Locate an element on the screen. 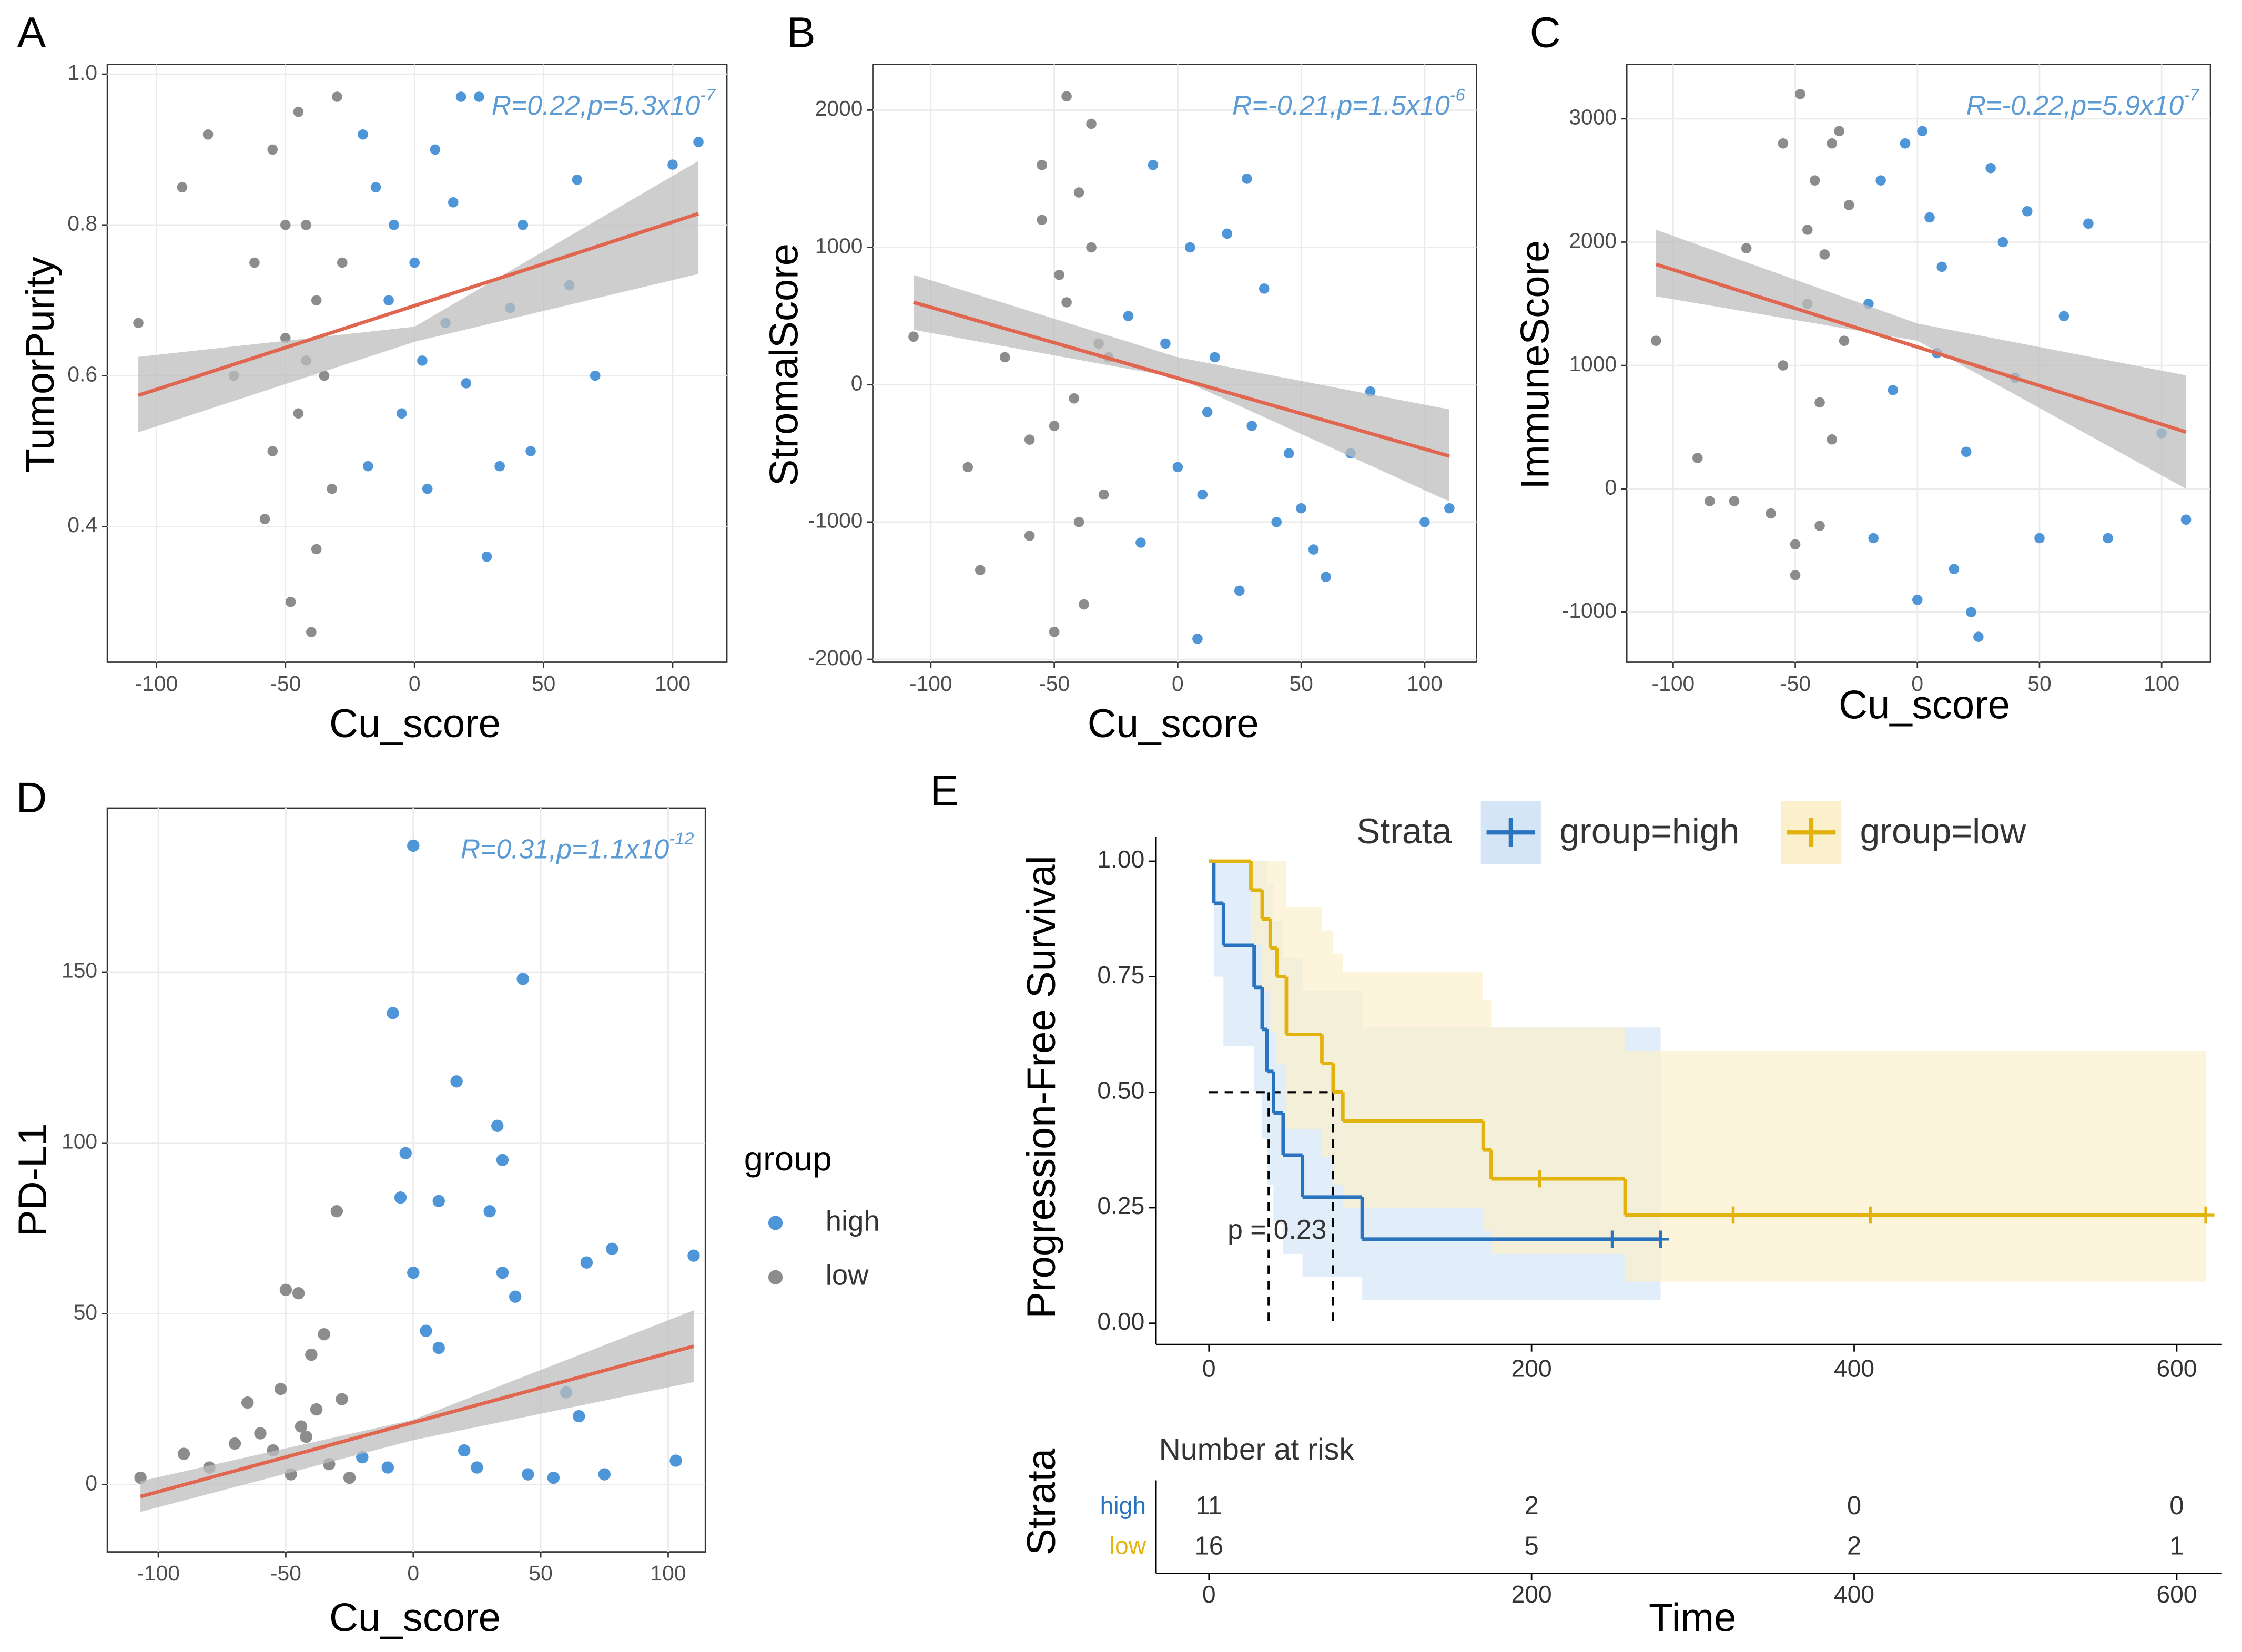 The image size is (2242, 1652). x-tick-label: -50 is located at coordinates (1795, 683).